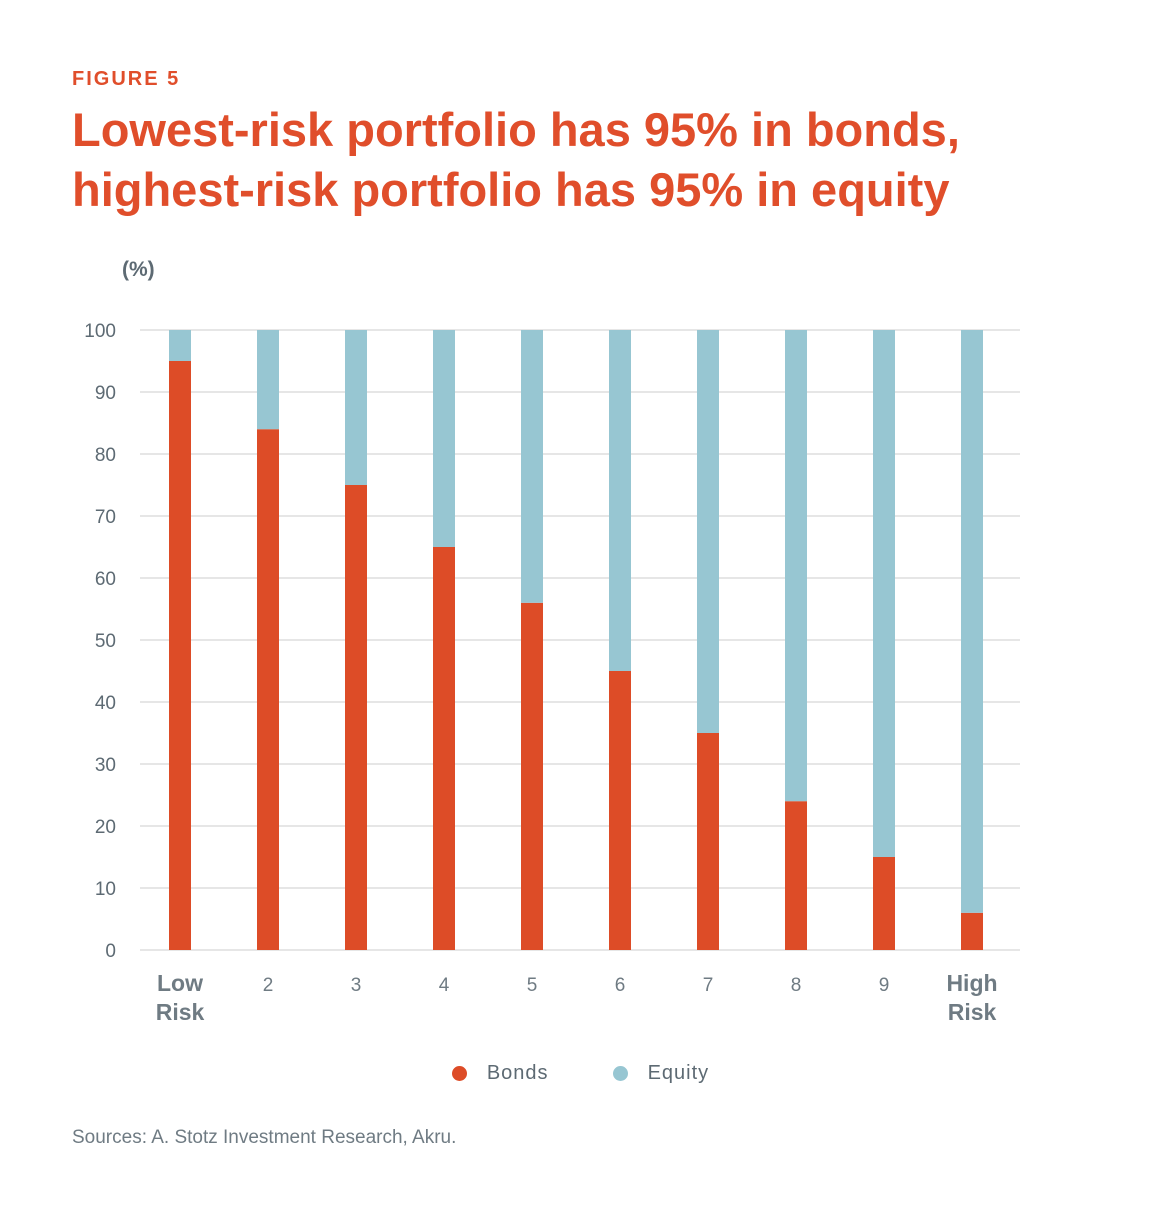 The image size is (1161, 1216). Describe the element at coordinates (105, 455) in the screenshot. I see `y-tick-label: 80` at that location.